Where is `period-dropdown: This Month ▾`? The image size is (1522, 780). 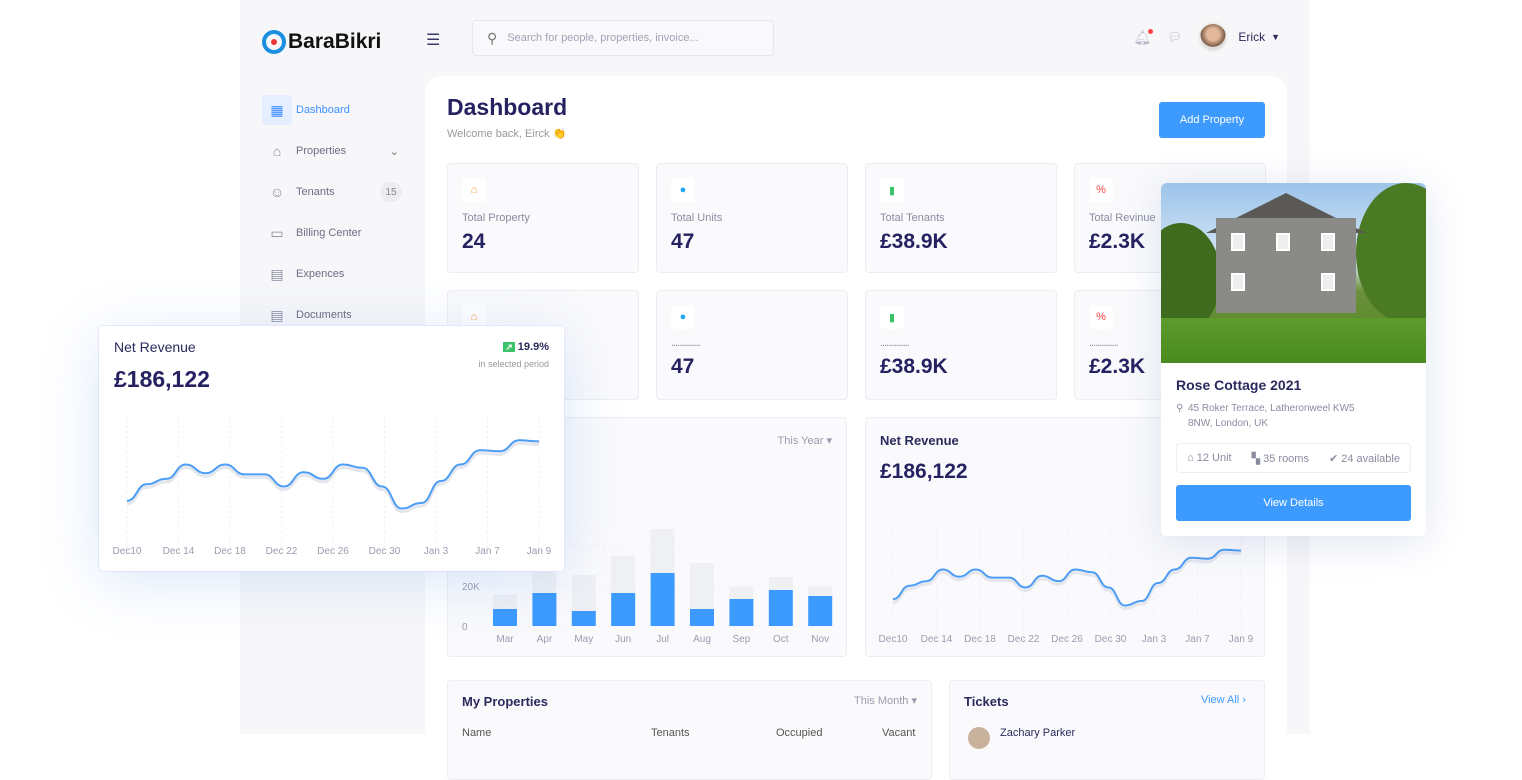 period-dropdown: This Month ▾ is located at coordinates (885, 701).